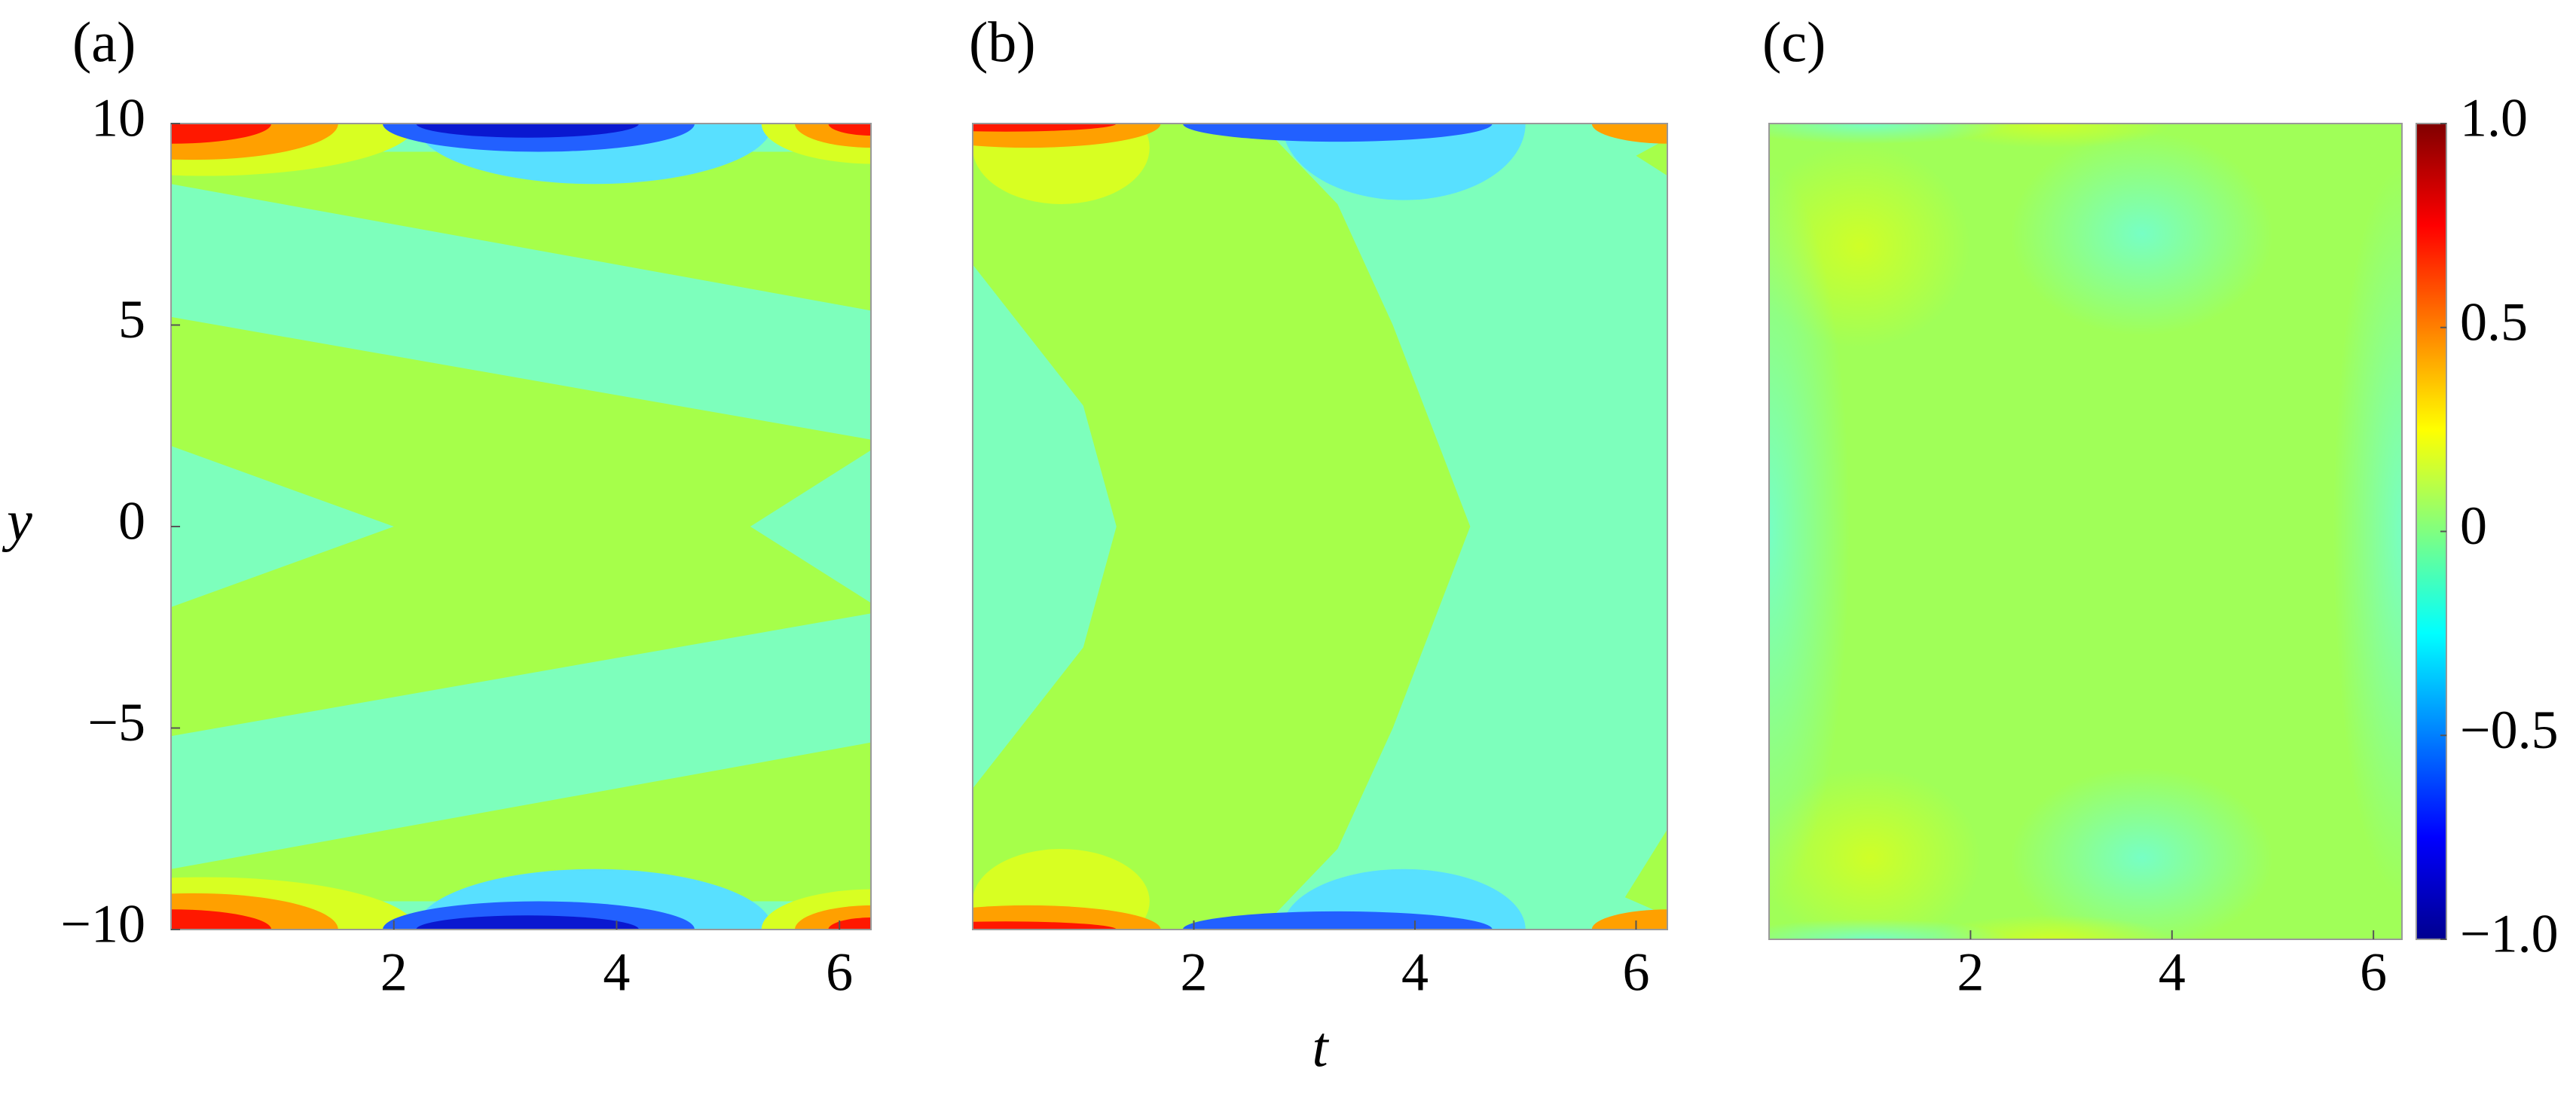  What do you see at coordinates (2509, 730) in the screenshot?
I see `colorbar-tick-label: −0.5` at bounding box center [2509, 730].